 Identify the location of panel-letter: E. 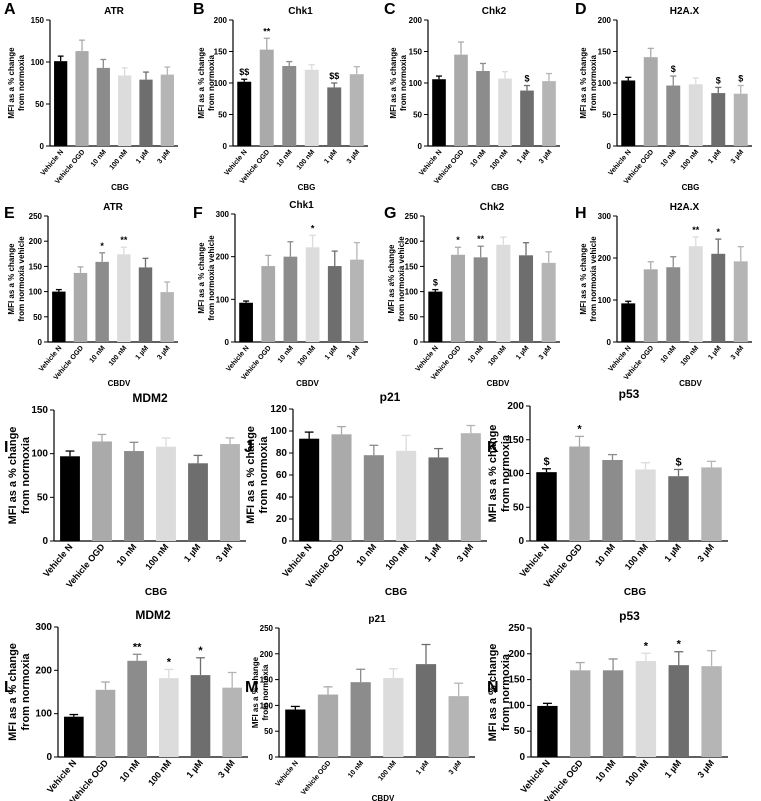
(9, 213).